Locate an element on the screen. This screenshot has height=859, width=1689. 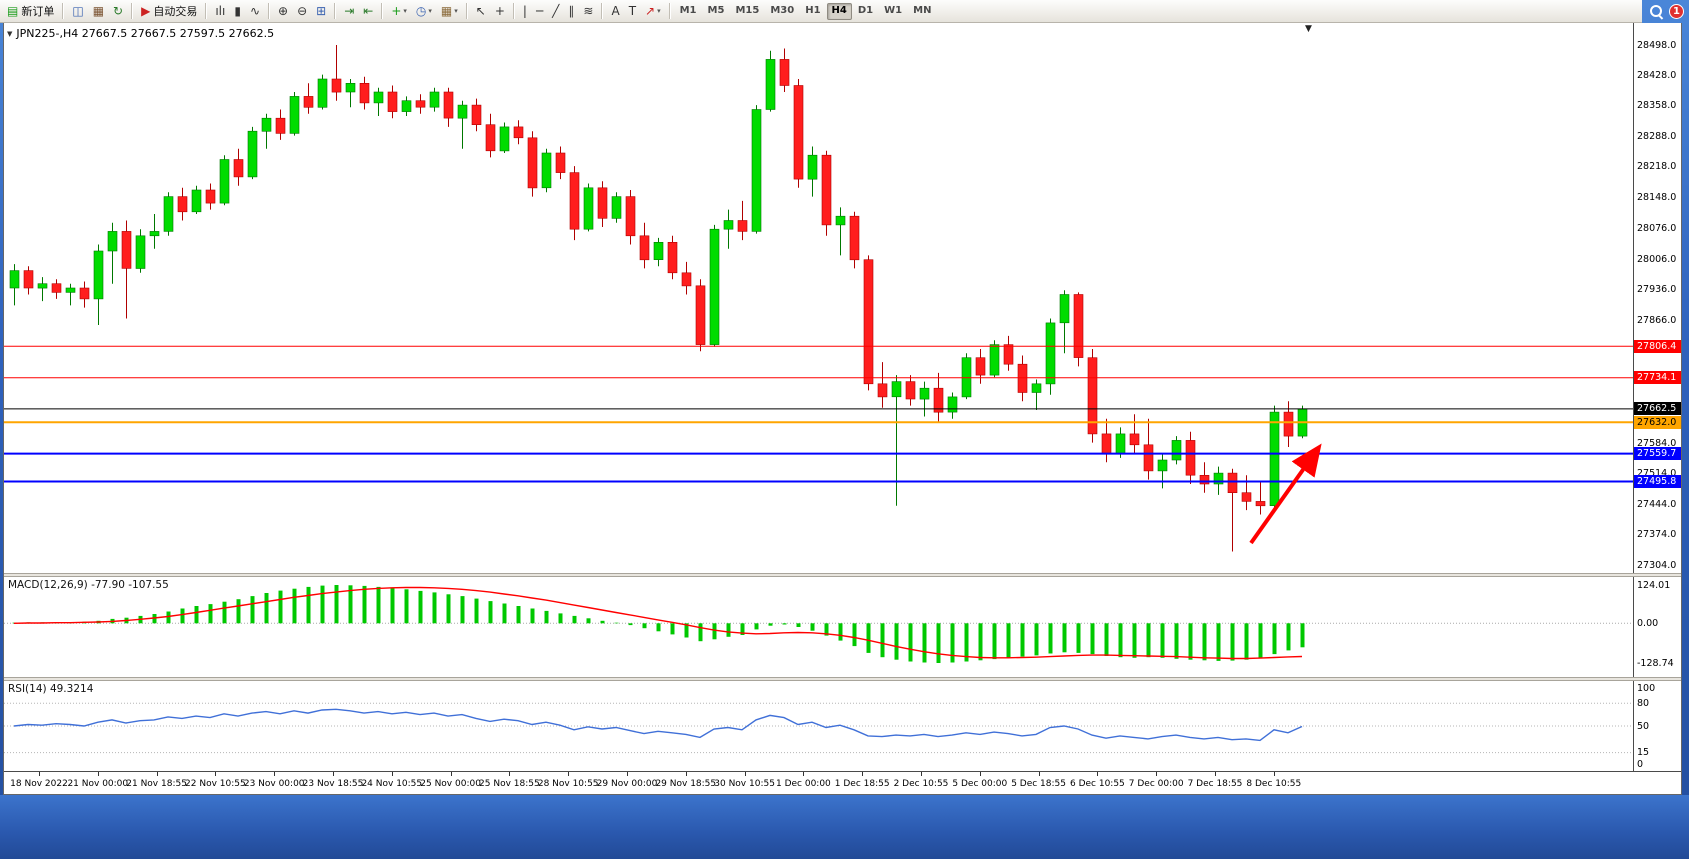
notification-badge: 1 is located at coordinates (1676, 11).